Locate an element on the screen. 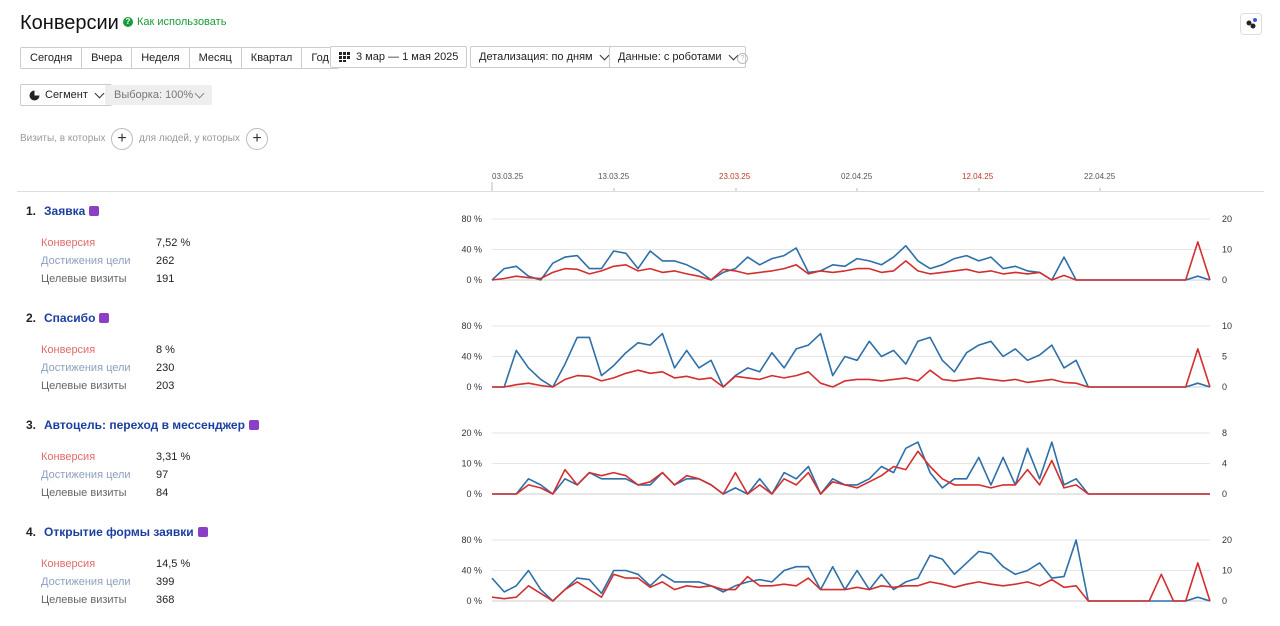  metric-value-conversion: 3,31 % is located at coordinates (173, 457).